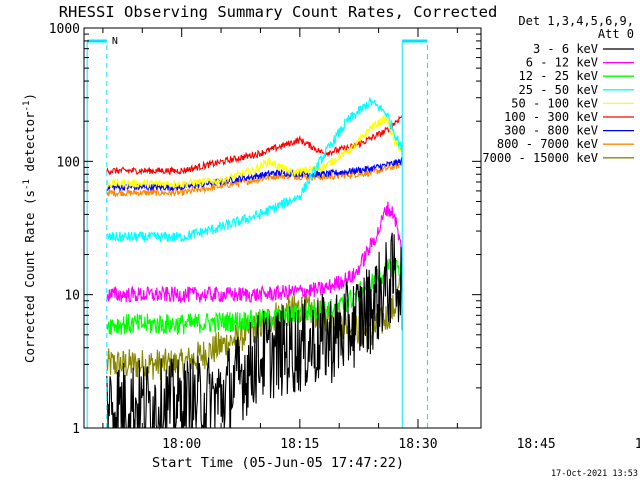 Image resolution: width=640 pixels, height=480 pixels. Describe the element at coordinates (115, 41) in the screenshot. I see `night-label: N` at that location.